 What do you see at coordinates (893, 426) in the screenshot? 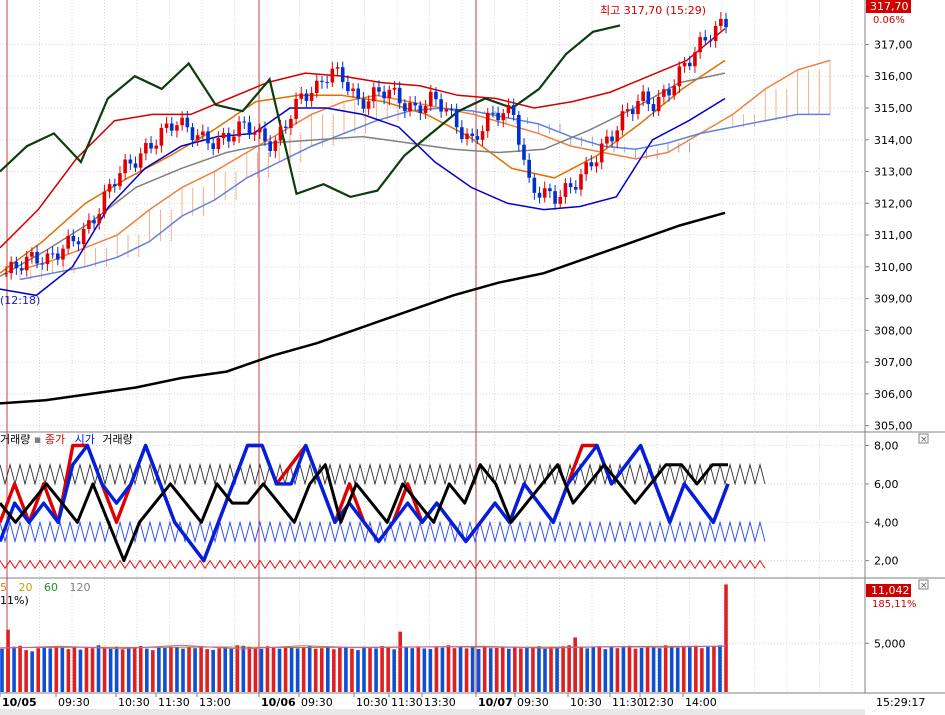
I see `y-tick-label: 305,00` at bounding box center [893, 426].